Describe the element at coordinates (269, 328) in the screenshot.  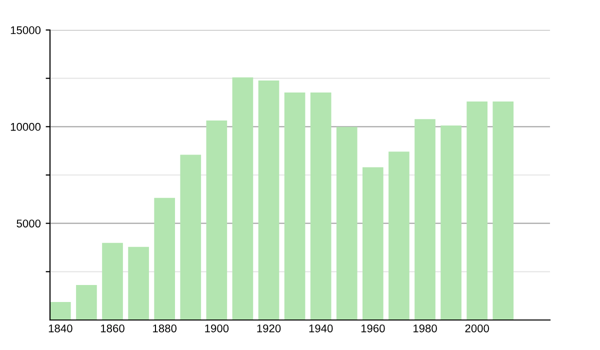
I see `x-tick-label: 1920` at that location.